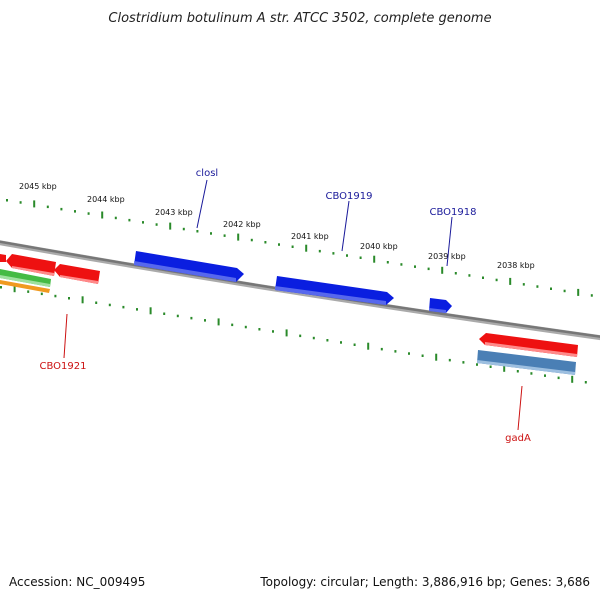 The image size is (600, 600). I want to click on gene-CBO1918, so click(440, 305).